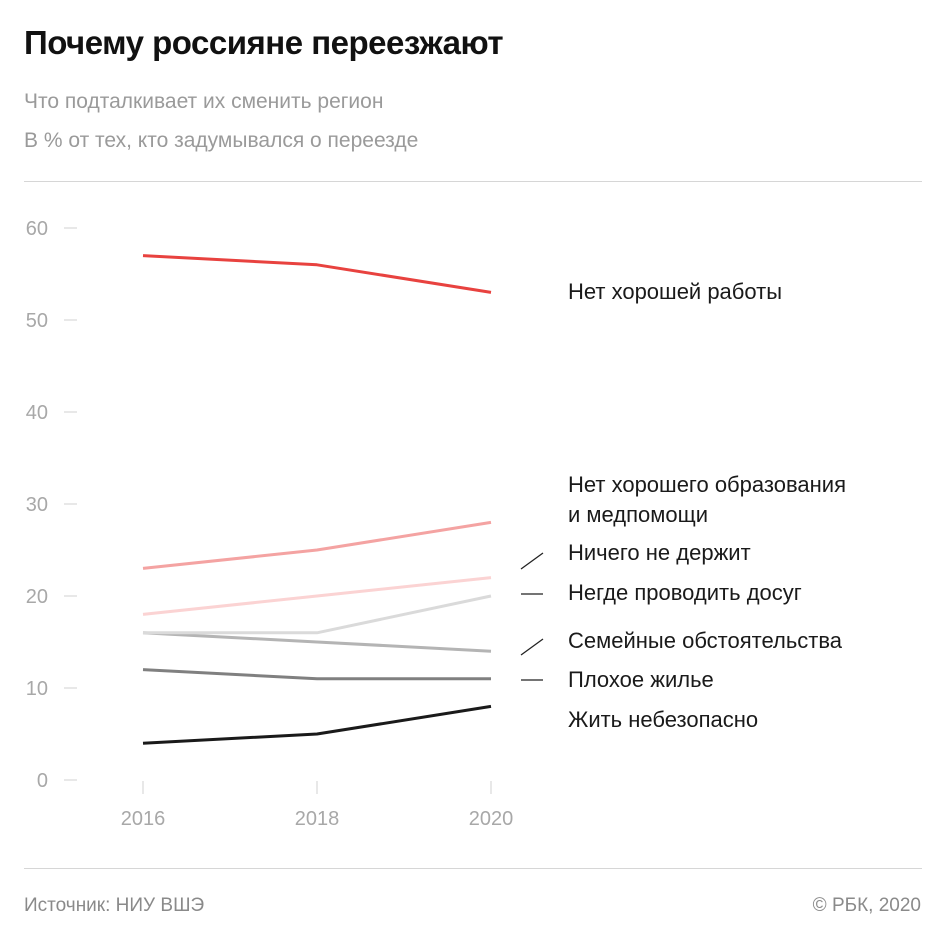 The image size is (945, 945). What do you see at coordinates (317, 819) in the screenshot?
I see `x-tick-label: 2018` at bounding box center [317, 819].